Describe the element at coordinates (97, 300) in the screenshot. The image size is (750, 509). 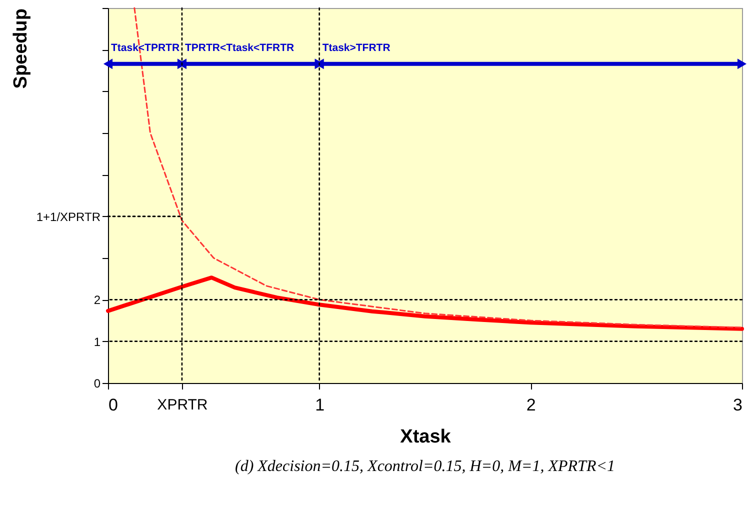
I see `y-tick-label: 2` at that location.